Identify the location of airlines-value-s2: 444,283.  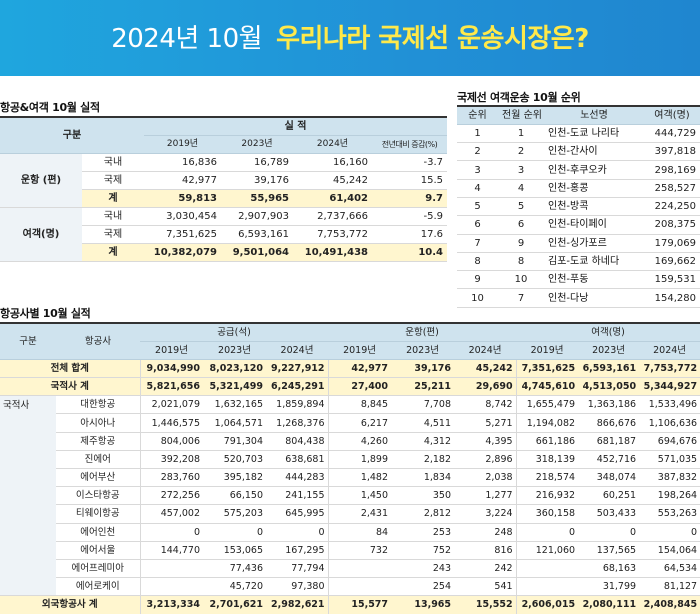
(297, 478).